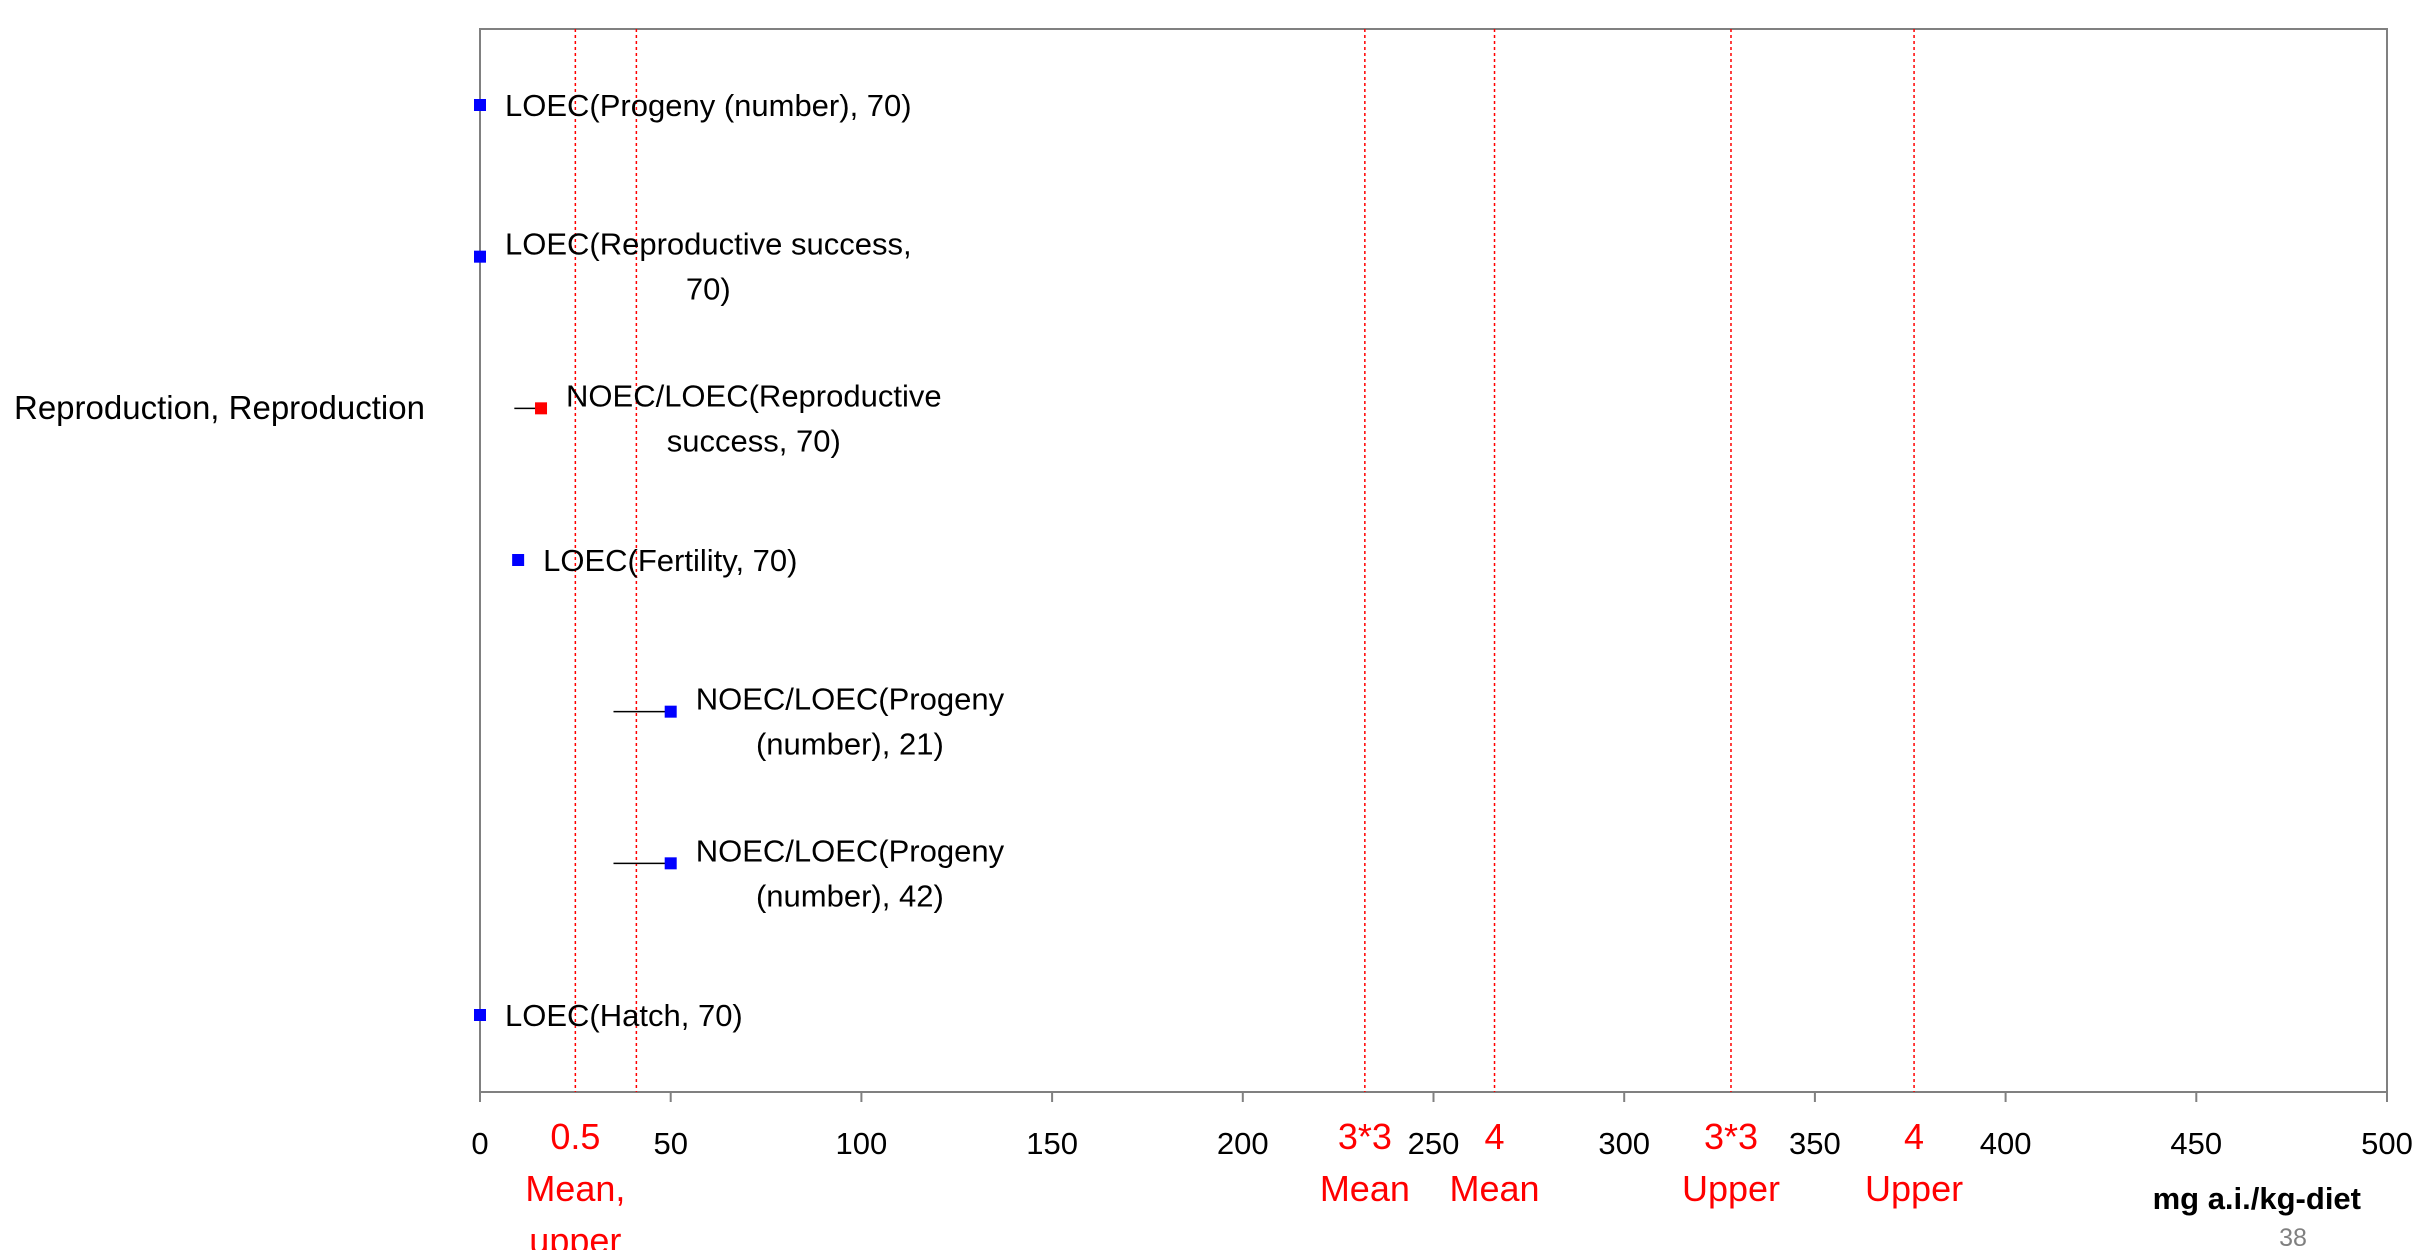 The width and height of the screenshot is (2435, 1255). I want to click on data-point-group: LOEC(Progeny (number), 70), so click(693, 105).